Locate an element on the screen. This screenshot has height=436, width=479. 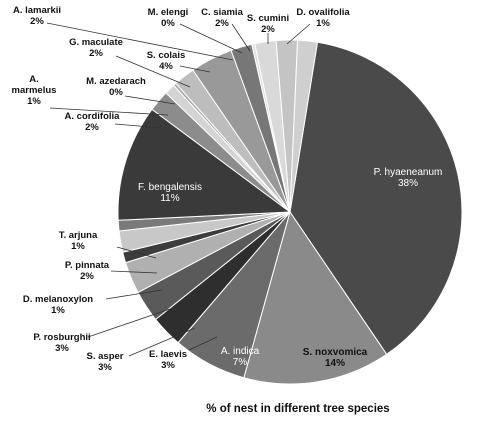
leader-line-s-colais is located at coordinates (195, 69).